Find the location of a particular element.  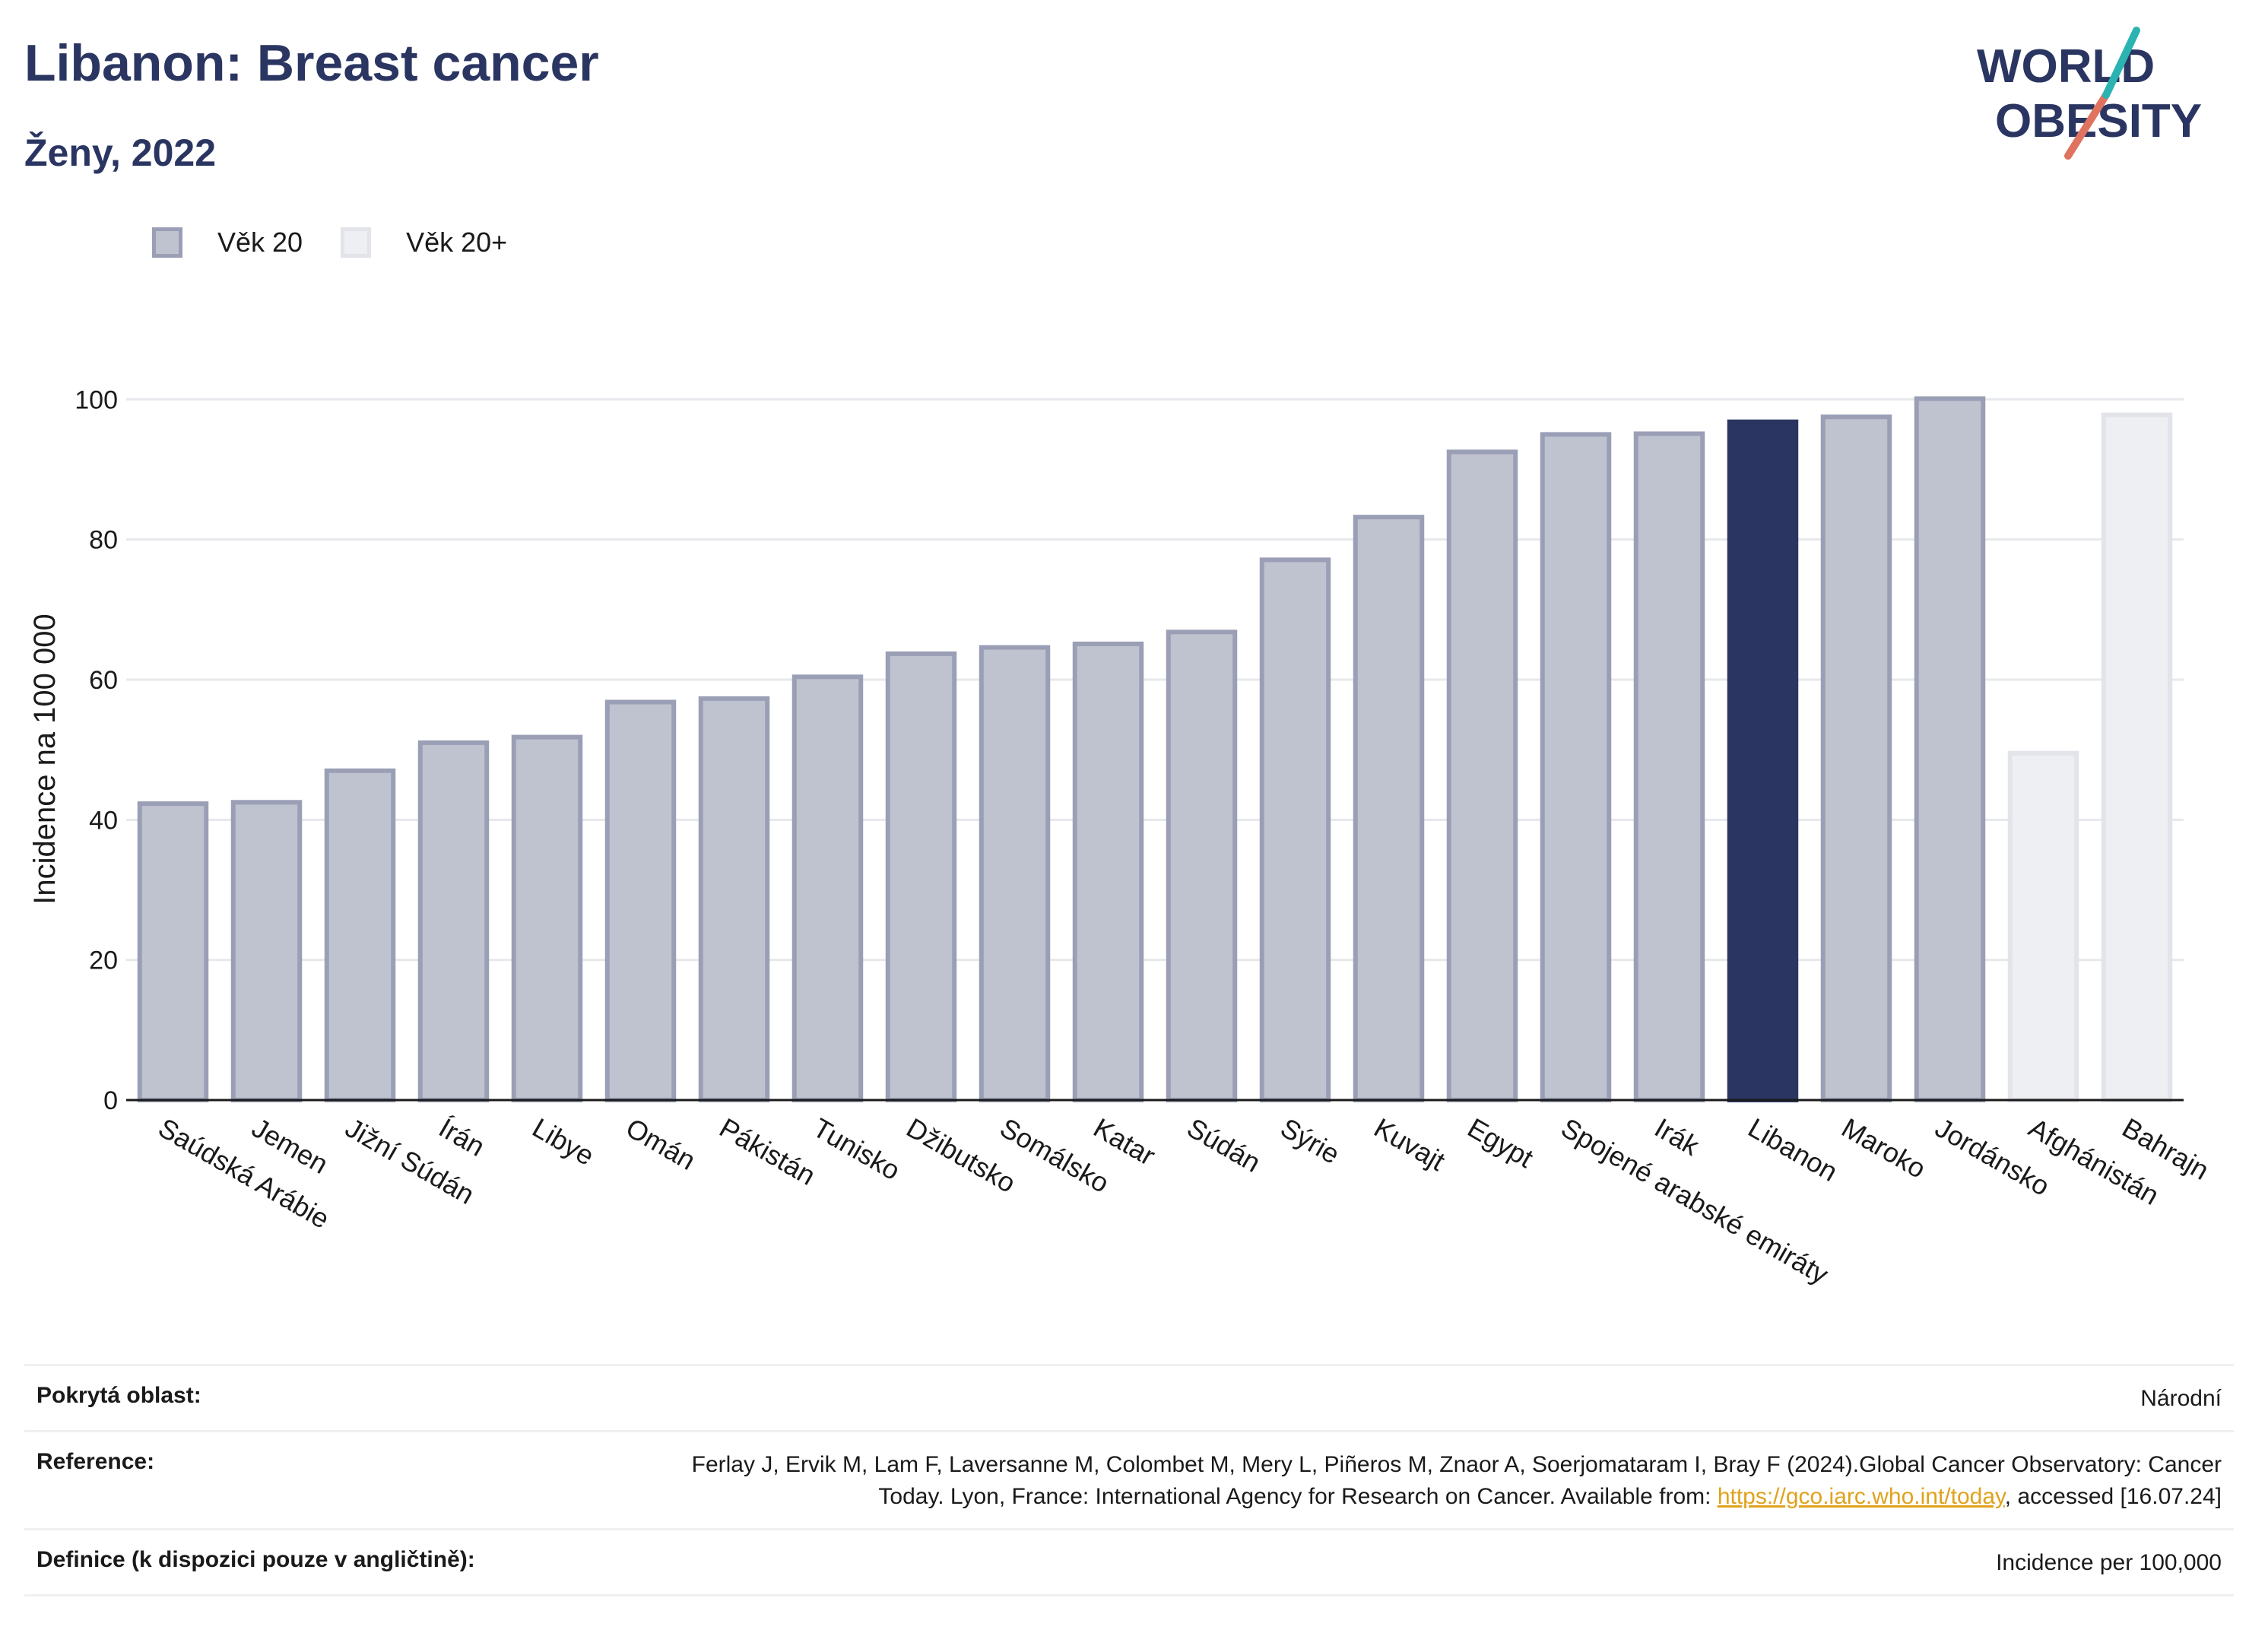

x-tick-label: Egypt is located at coordinates (1501, 1142).